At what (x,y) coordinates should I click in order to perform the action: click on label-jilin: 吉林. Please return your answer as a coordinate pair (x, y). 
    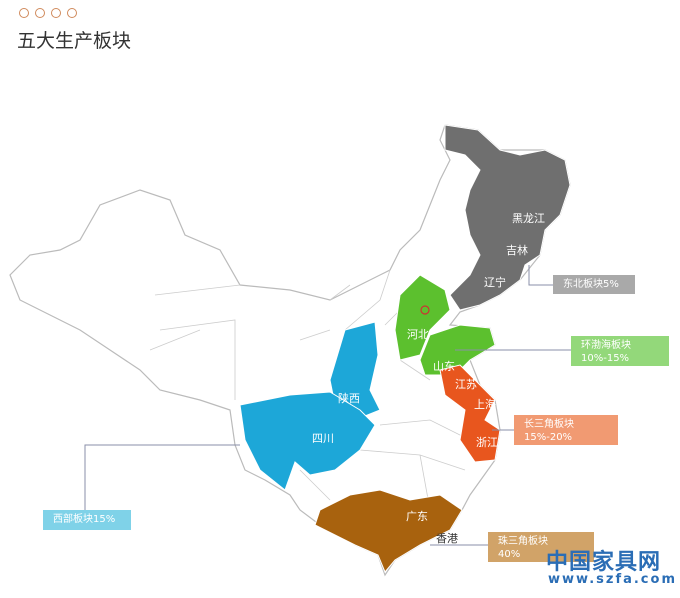
    Looking at the image, I should click on (517, 250).